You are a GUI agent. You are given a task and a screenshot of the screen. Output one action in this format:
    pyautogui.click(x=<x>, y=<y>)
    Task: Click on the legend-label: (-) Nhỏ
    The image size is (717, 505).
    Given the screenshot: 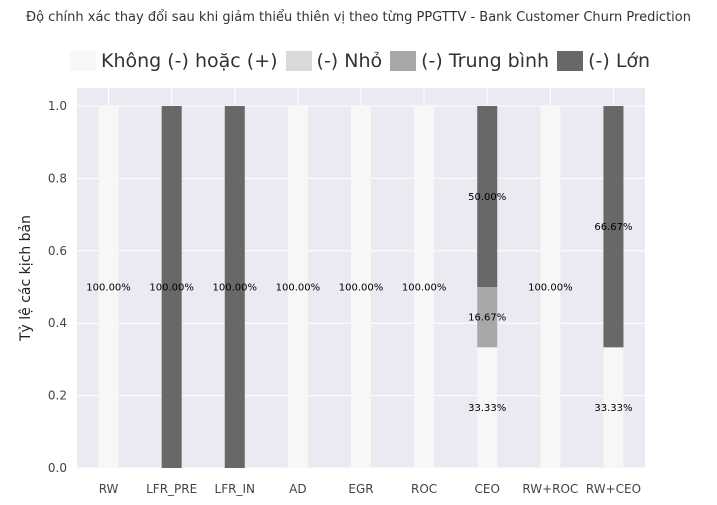 What is the action you would take?
    pyautogui.click(x=349, y=61)
    